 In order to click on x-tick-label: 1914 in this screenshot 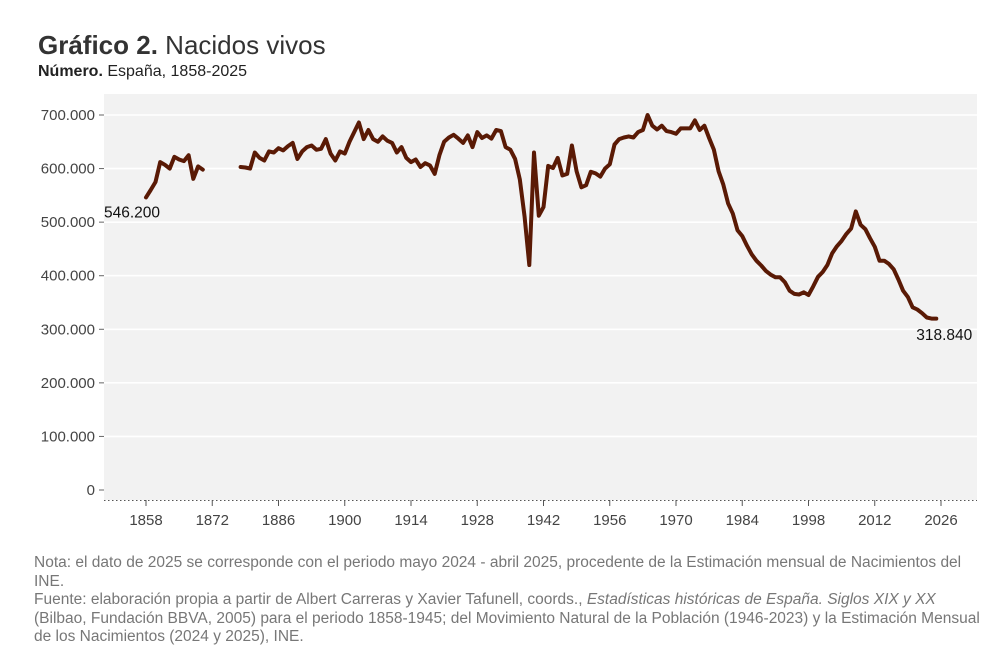, I will do `click(410, 520)`.